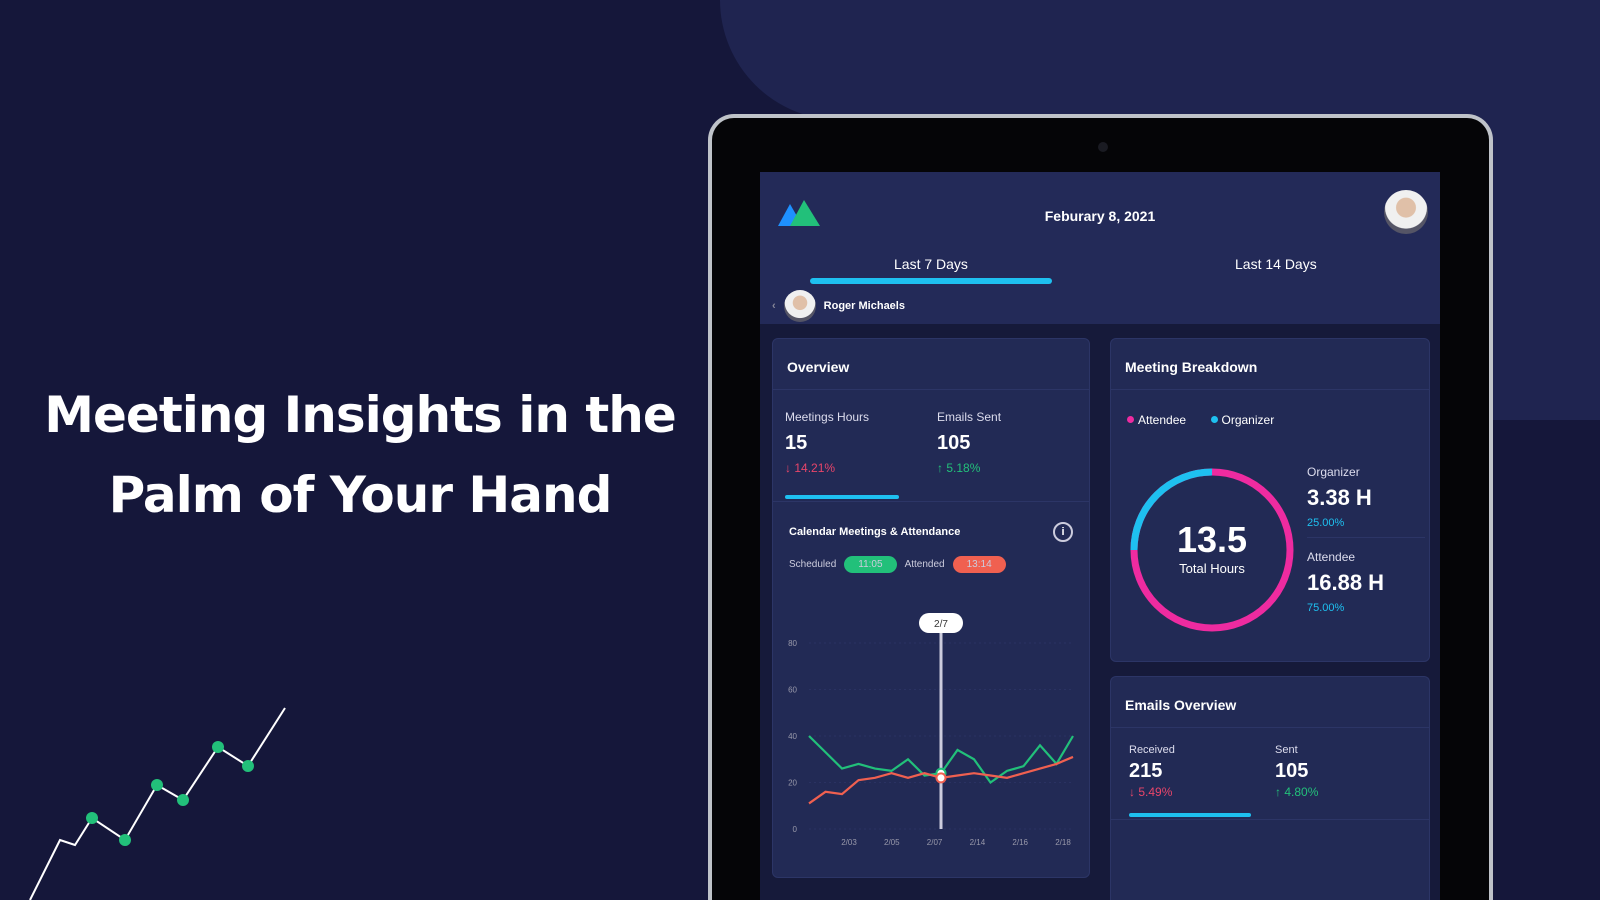 This screenshot has width=1600, height=900. I want to click on user-avatar, so click(799, 306).